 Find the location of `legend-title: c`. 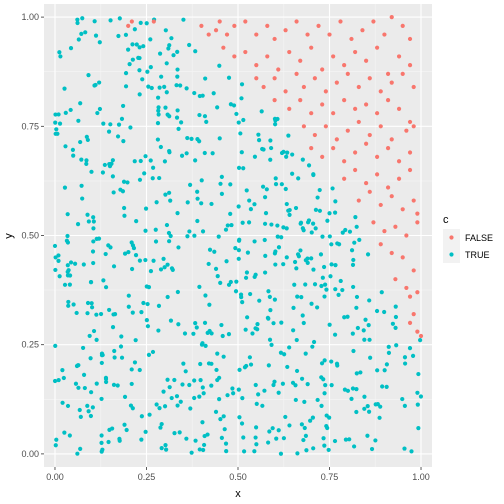

legend-title: c is located at coordinates (446, 220).